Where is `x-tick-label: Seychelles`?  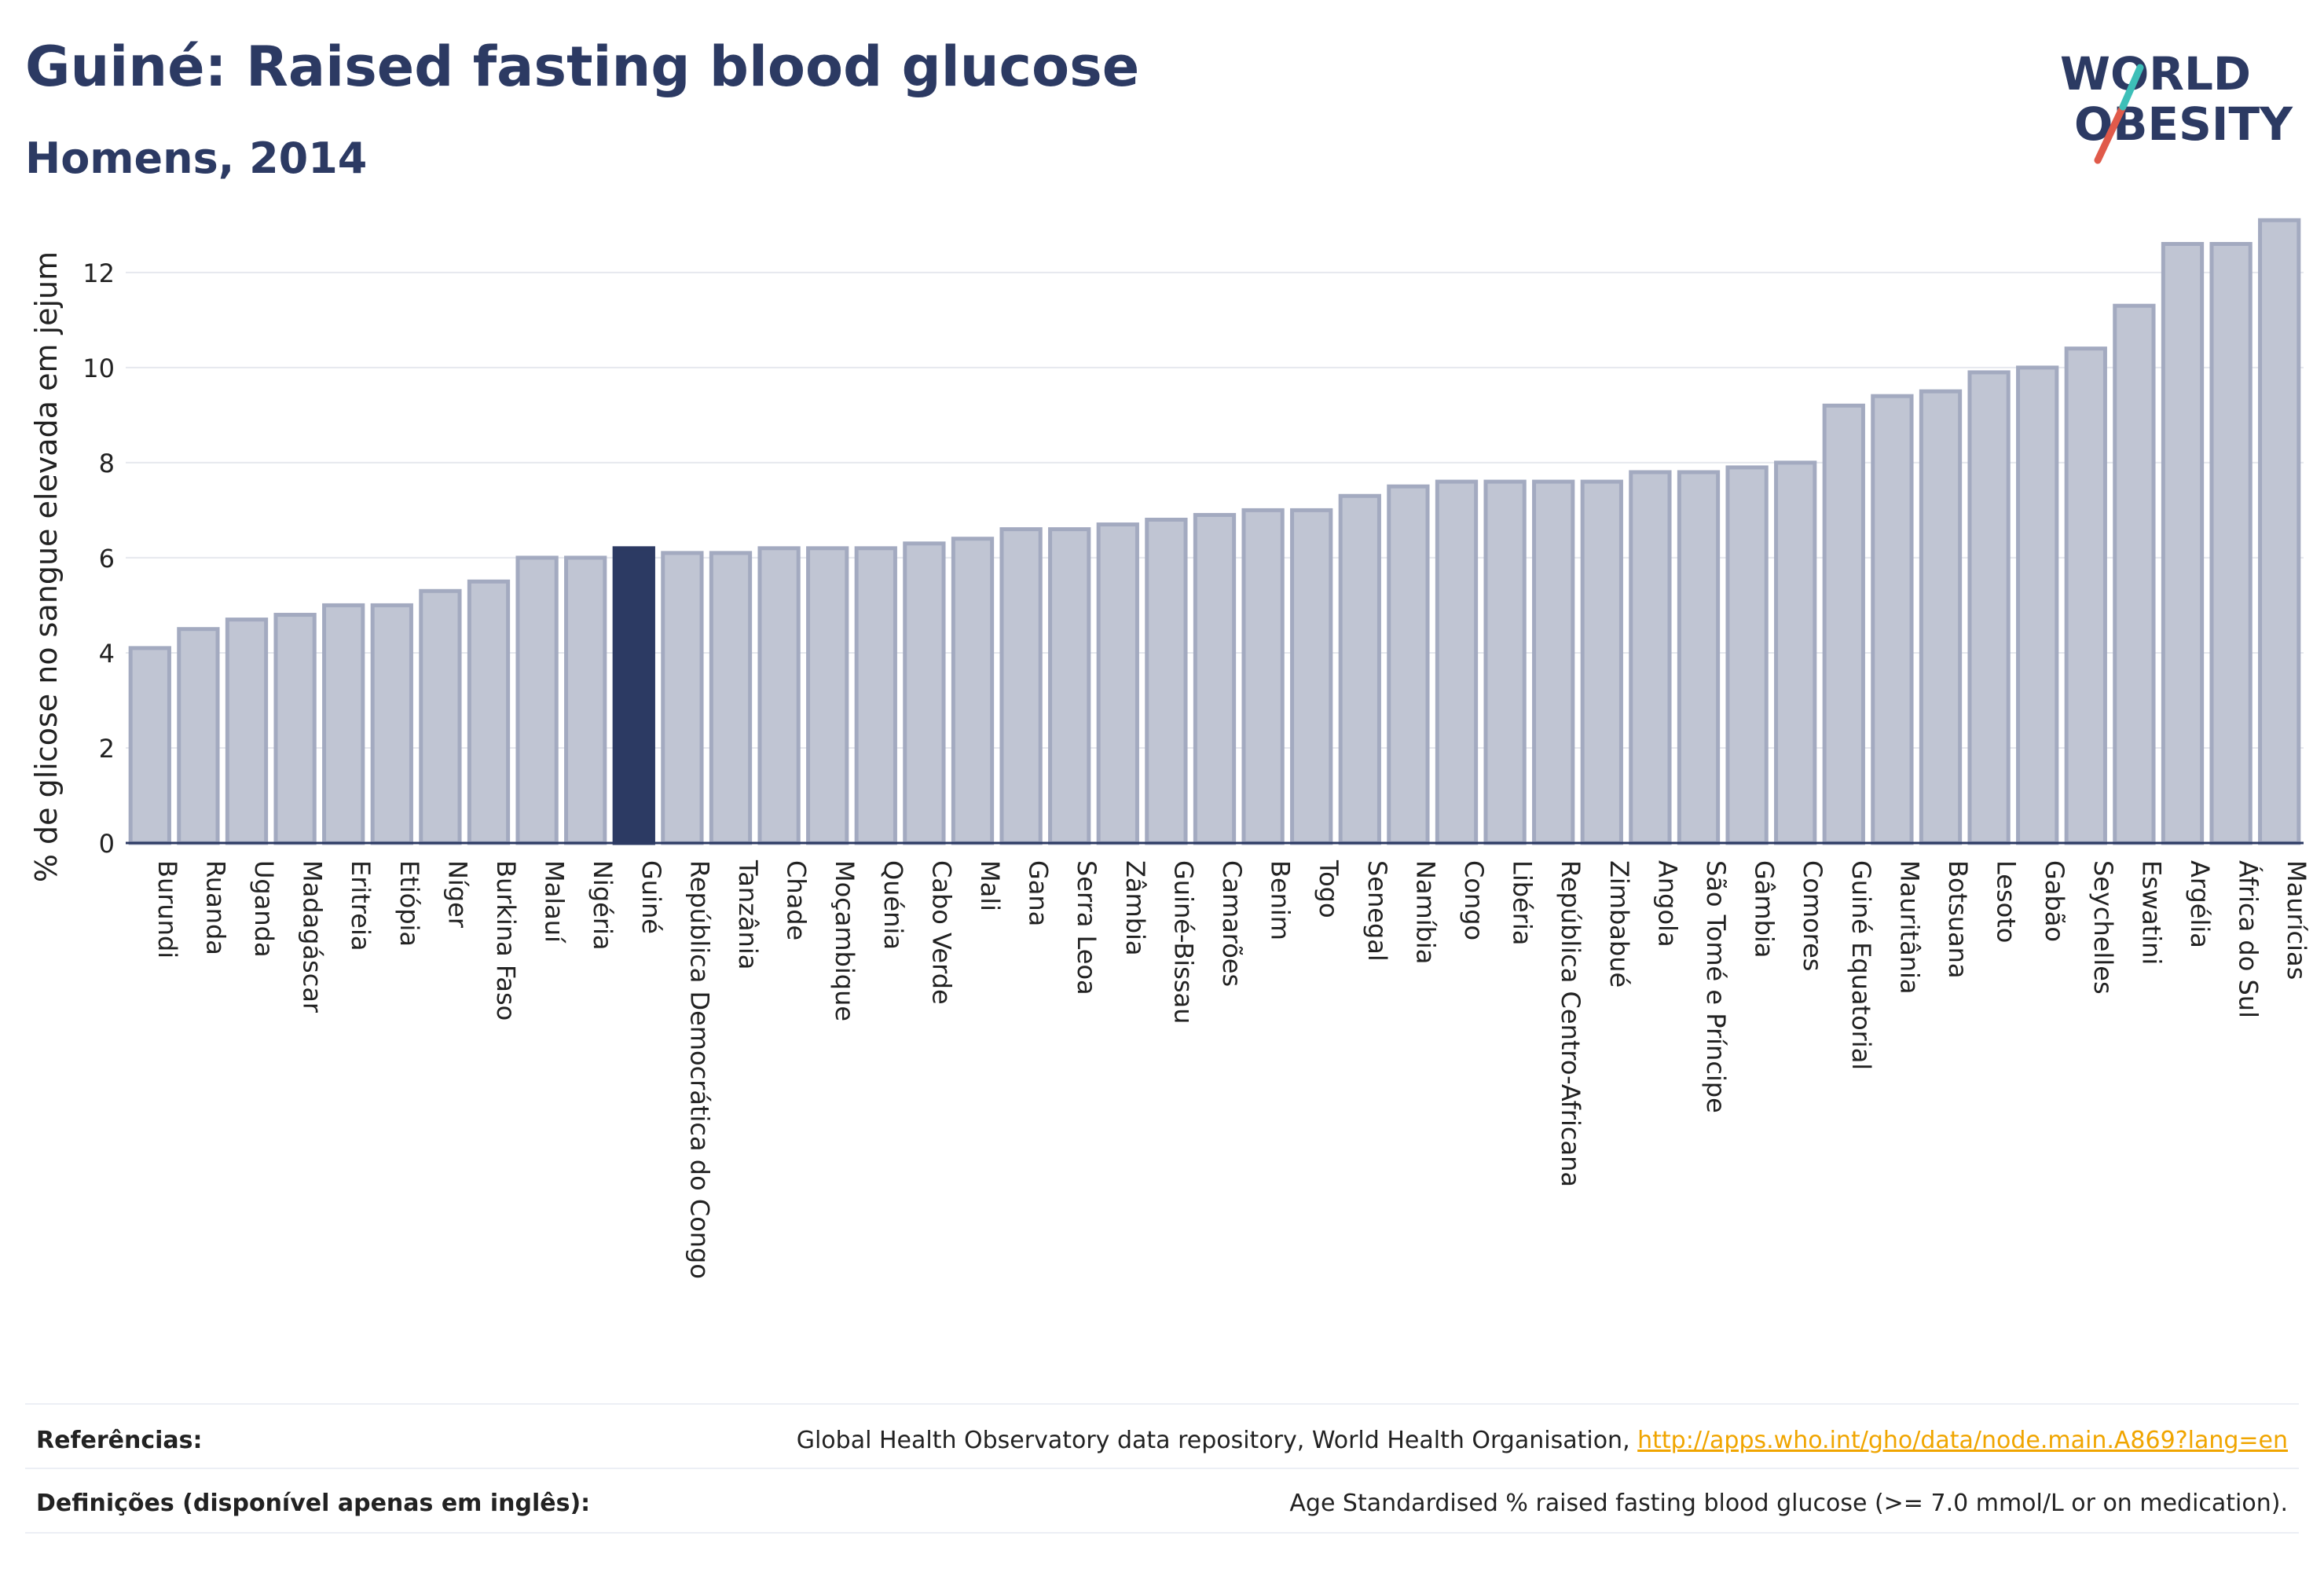 x-tick-label: Seychelles is located at coordinates (2103, 927).